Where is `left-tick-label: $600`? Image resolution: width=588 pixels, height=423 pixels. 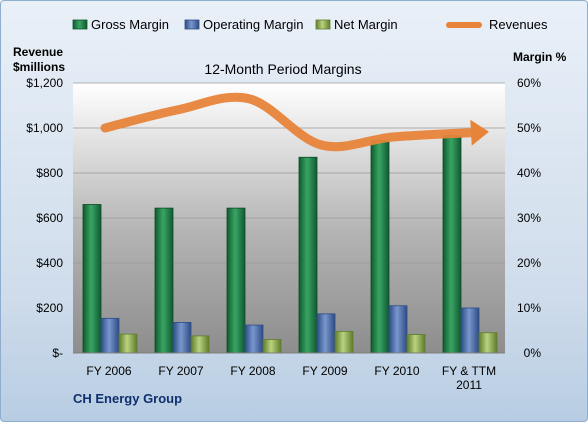
left-tick-label: $600 is located at coordinates (49, 218).